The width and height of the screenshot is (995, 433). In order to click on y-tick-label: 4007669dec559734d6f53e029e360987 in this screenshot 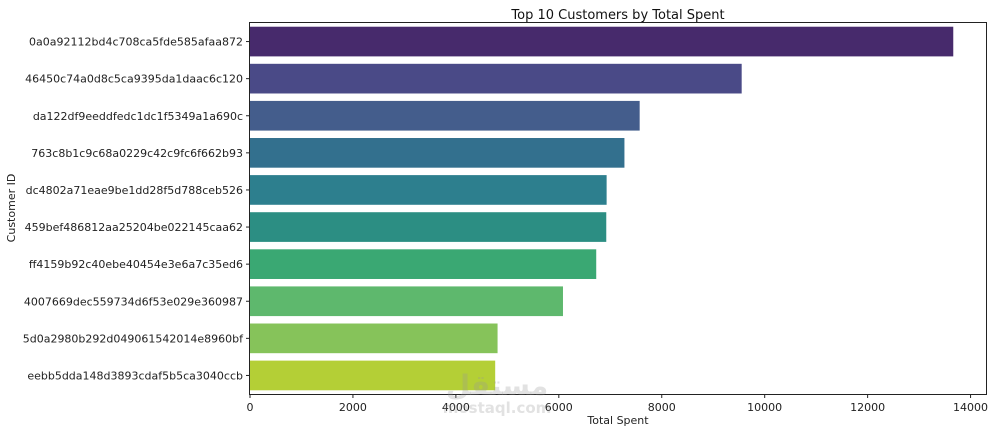, I will do `click(133, 301)`.